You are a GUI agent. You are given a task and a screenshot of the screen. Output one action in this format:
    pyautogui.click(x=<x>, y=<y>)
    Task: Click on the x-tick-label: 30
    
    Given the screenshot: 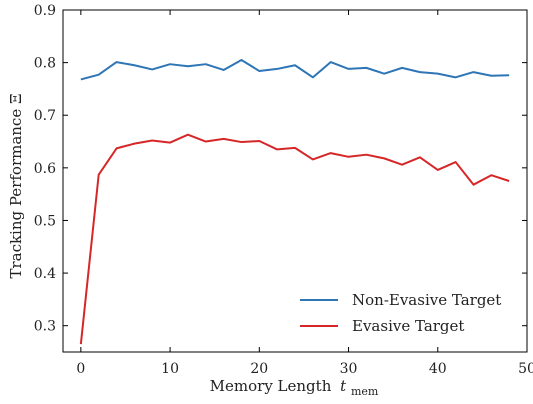 What is the action you would take?
    pyautogui.click(x=349, y=369)
    